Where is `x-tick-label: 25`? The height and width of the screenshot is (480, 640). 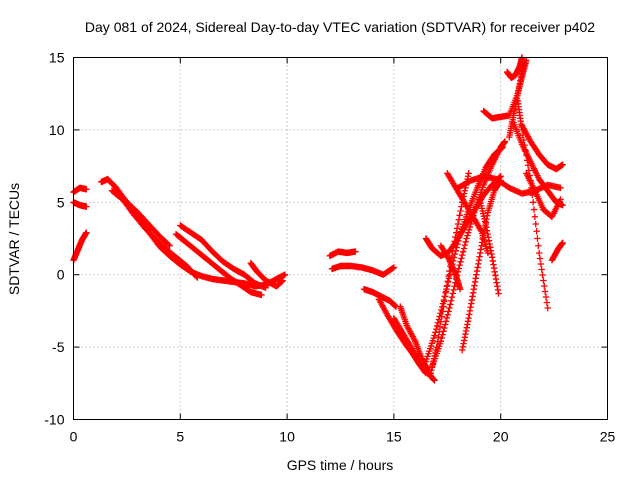 x-tick-label: 25 is located at coordinates (608, 437).